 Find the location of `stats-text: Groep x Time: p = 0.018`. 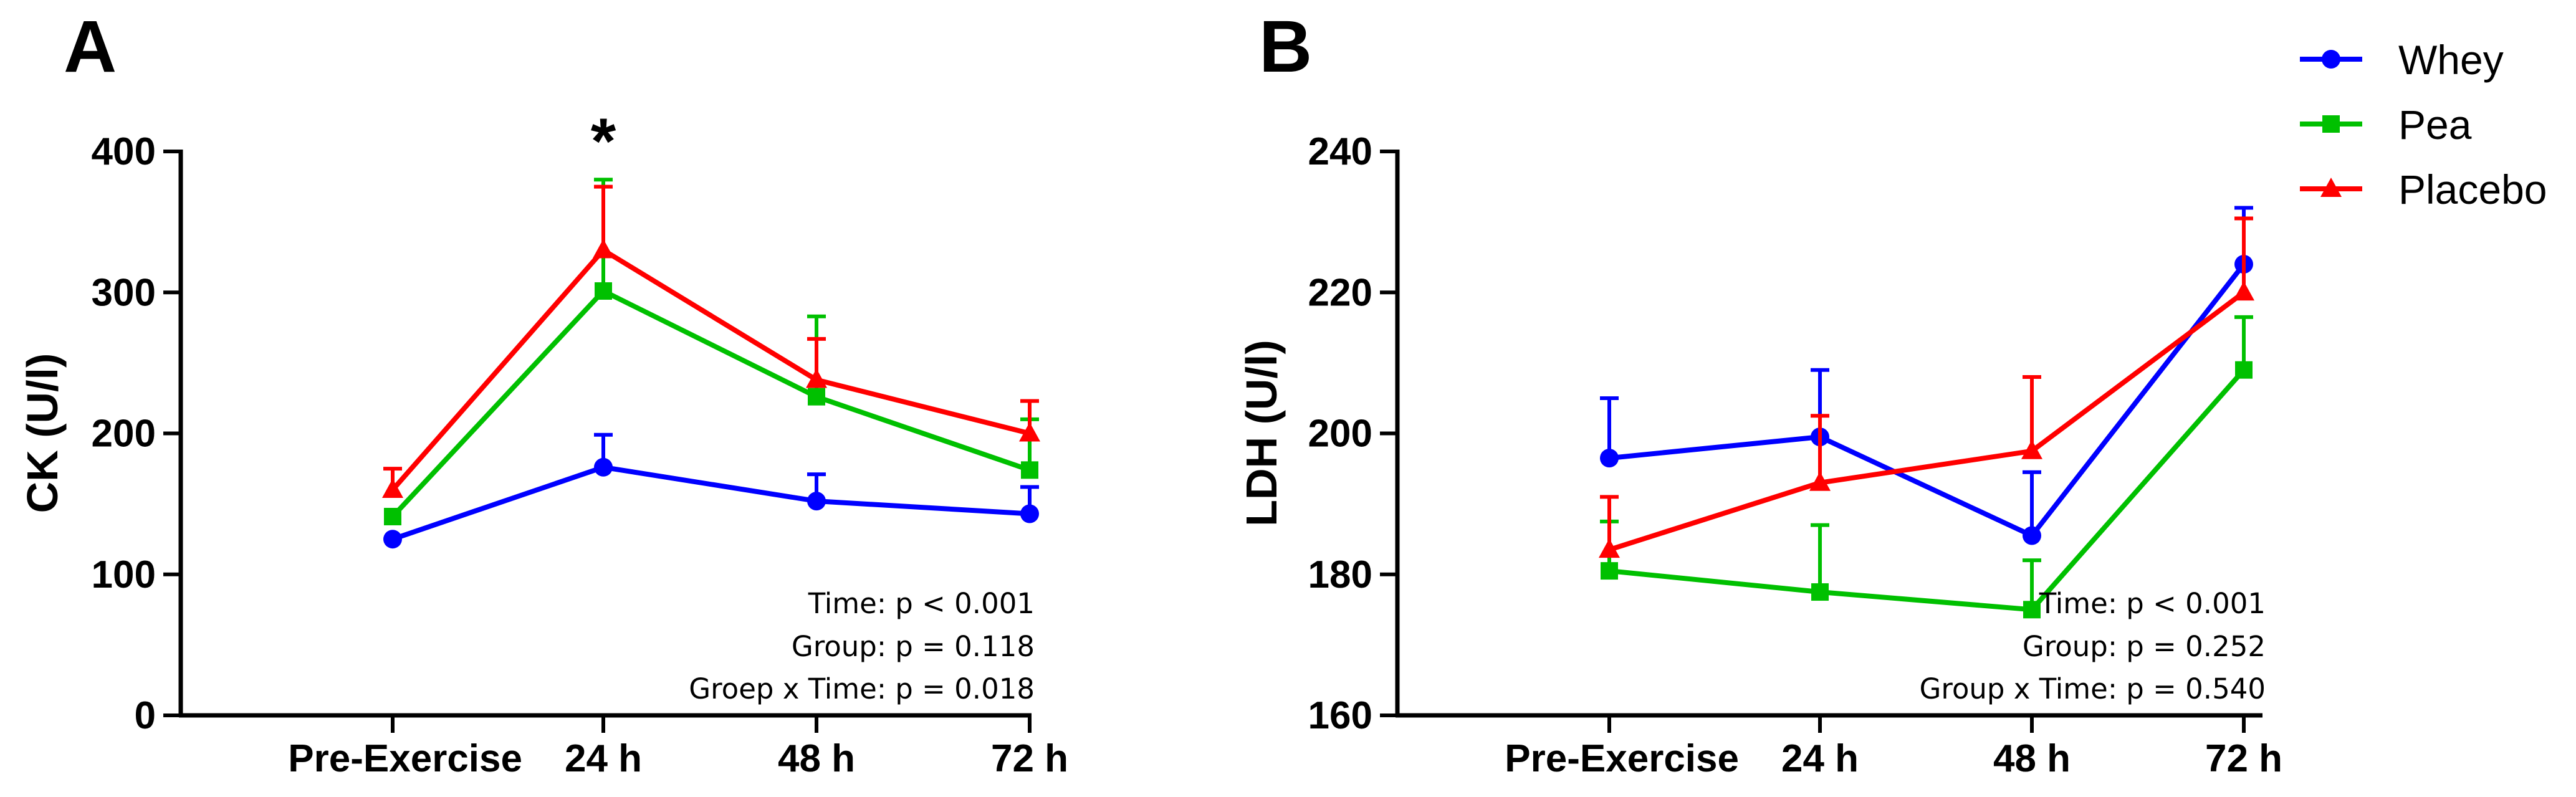

stats-text: Groep x Time: p = 0.018 is located at coordinates (862, 688).